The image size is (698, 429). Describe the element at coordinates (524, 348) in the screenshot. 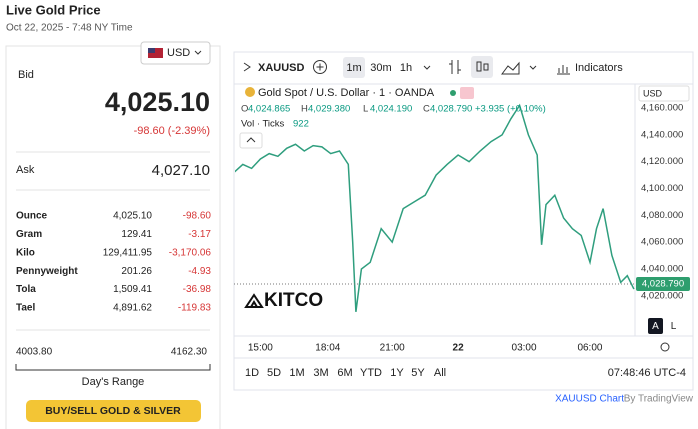

I see `x-tick-label: 03:00` at that location.